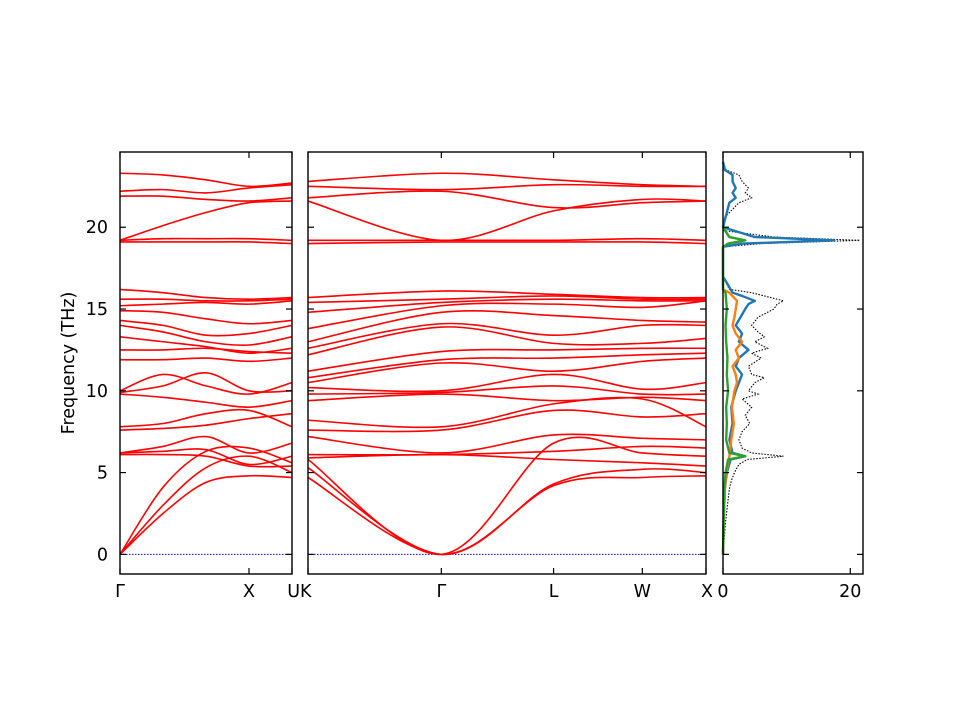  Describe the element at coordinates (69, 363) in the screenshot. I see `y-axis-label: Frequency (THz)` at that location.